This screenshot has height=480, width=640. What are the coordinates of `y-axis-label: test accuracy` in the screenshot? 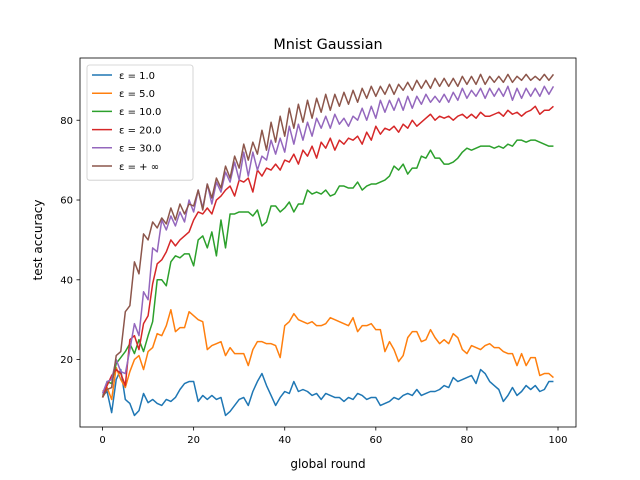 It's located at (38, 240).